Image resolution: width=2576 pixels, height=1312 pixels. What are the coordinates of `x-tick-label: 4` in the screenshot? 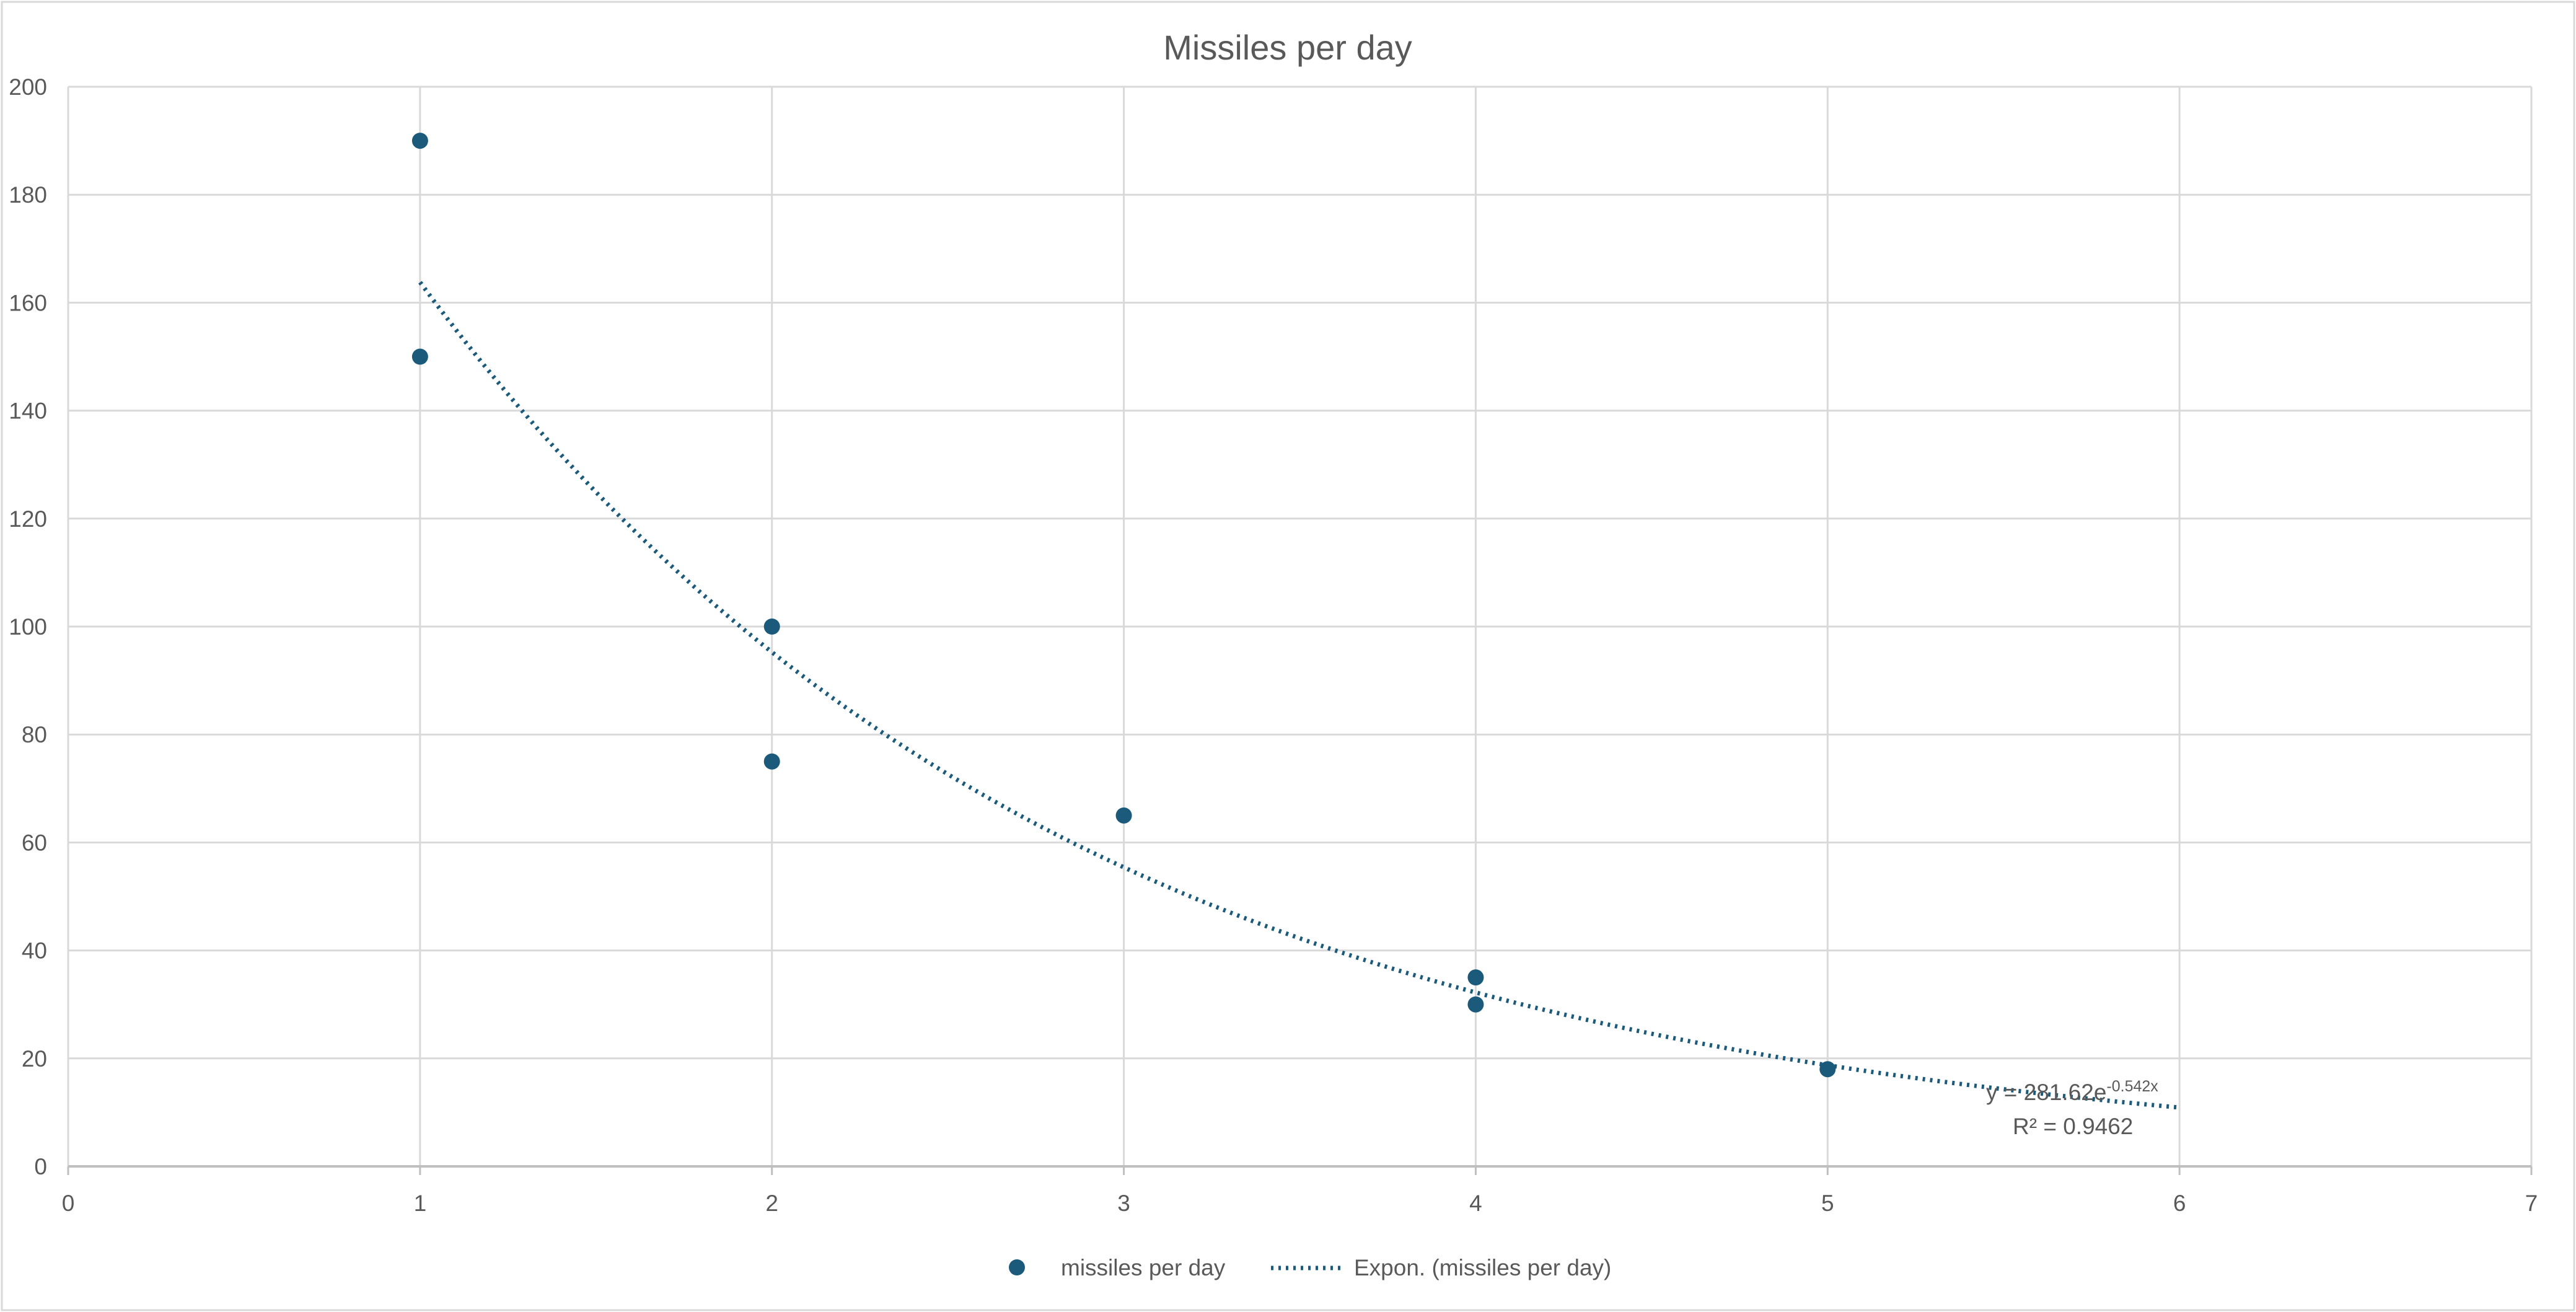 It's located at (1476, 1203).